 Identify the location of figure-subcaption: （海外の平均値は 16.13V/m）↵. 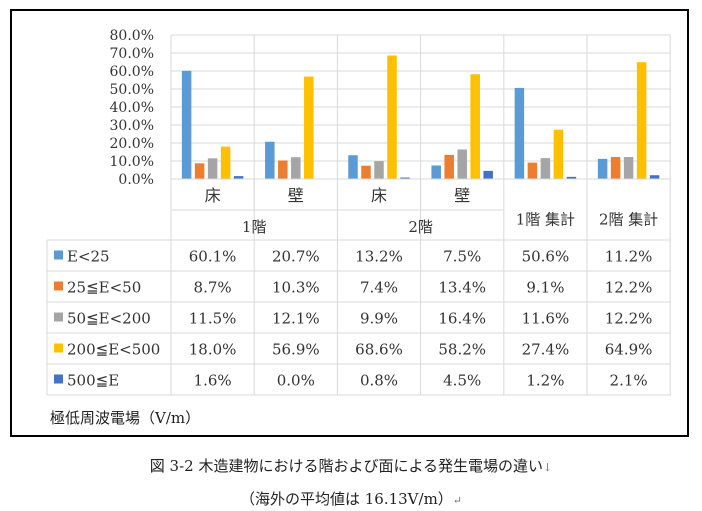
(351, 498).